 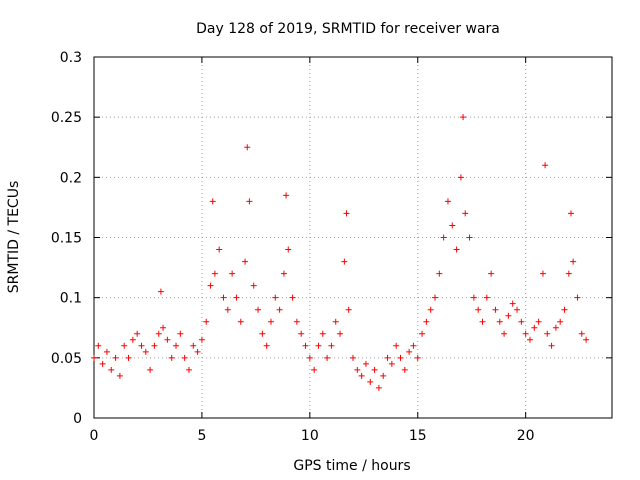 What do you see at coordinates (71, 58) in the screenshot?
I see `y-tick-label: 0.3` at bounding box center [71, 58].